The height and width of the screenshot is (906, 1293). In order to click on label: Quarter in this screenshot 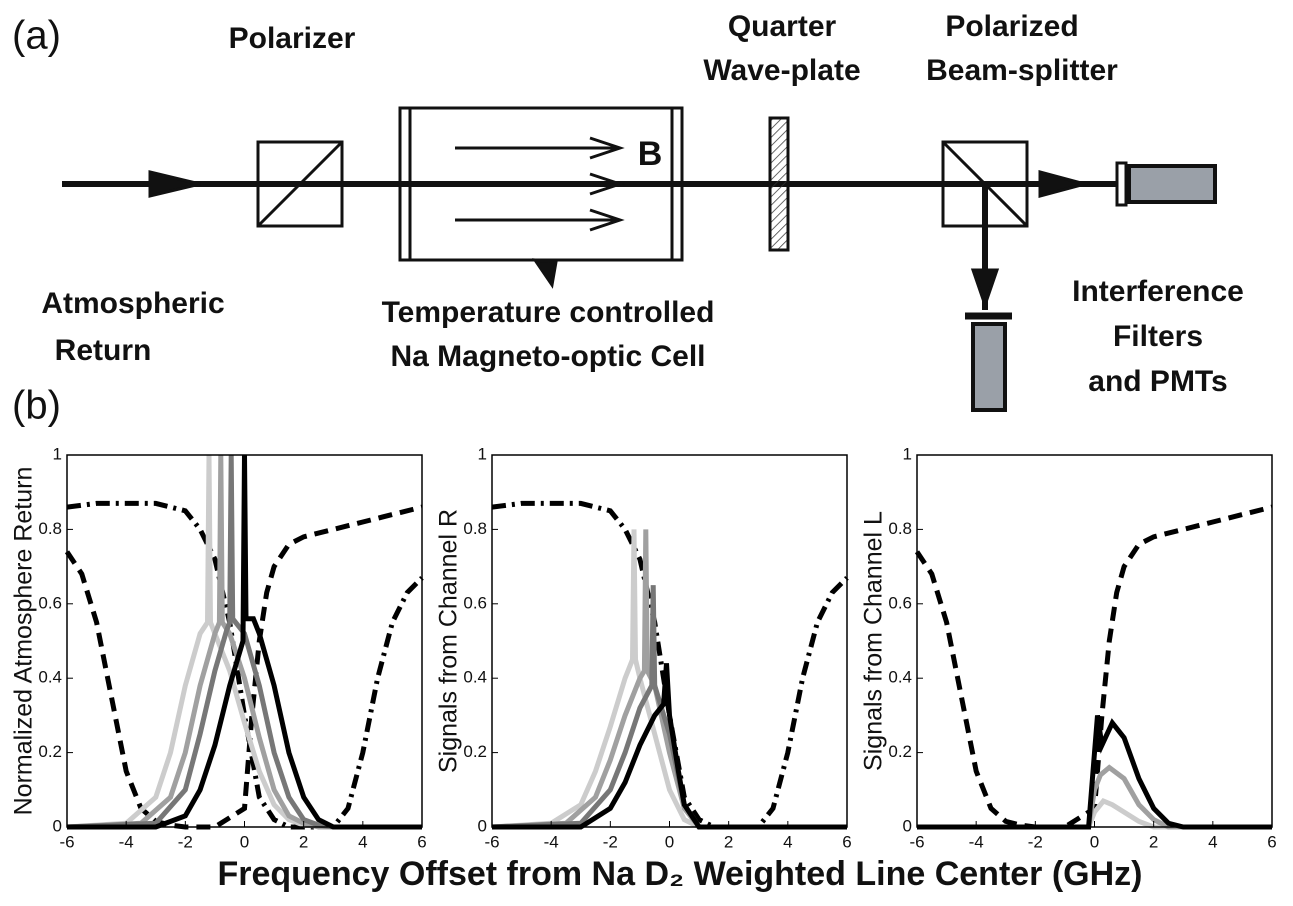, I will do `click(782, 26)`.